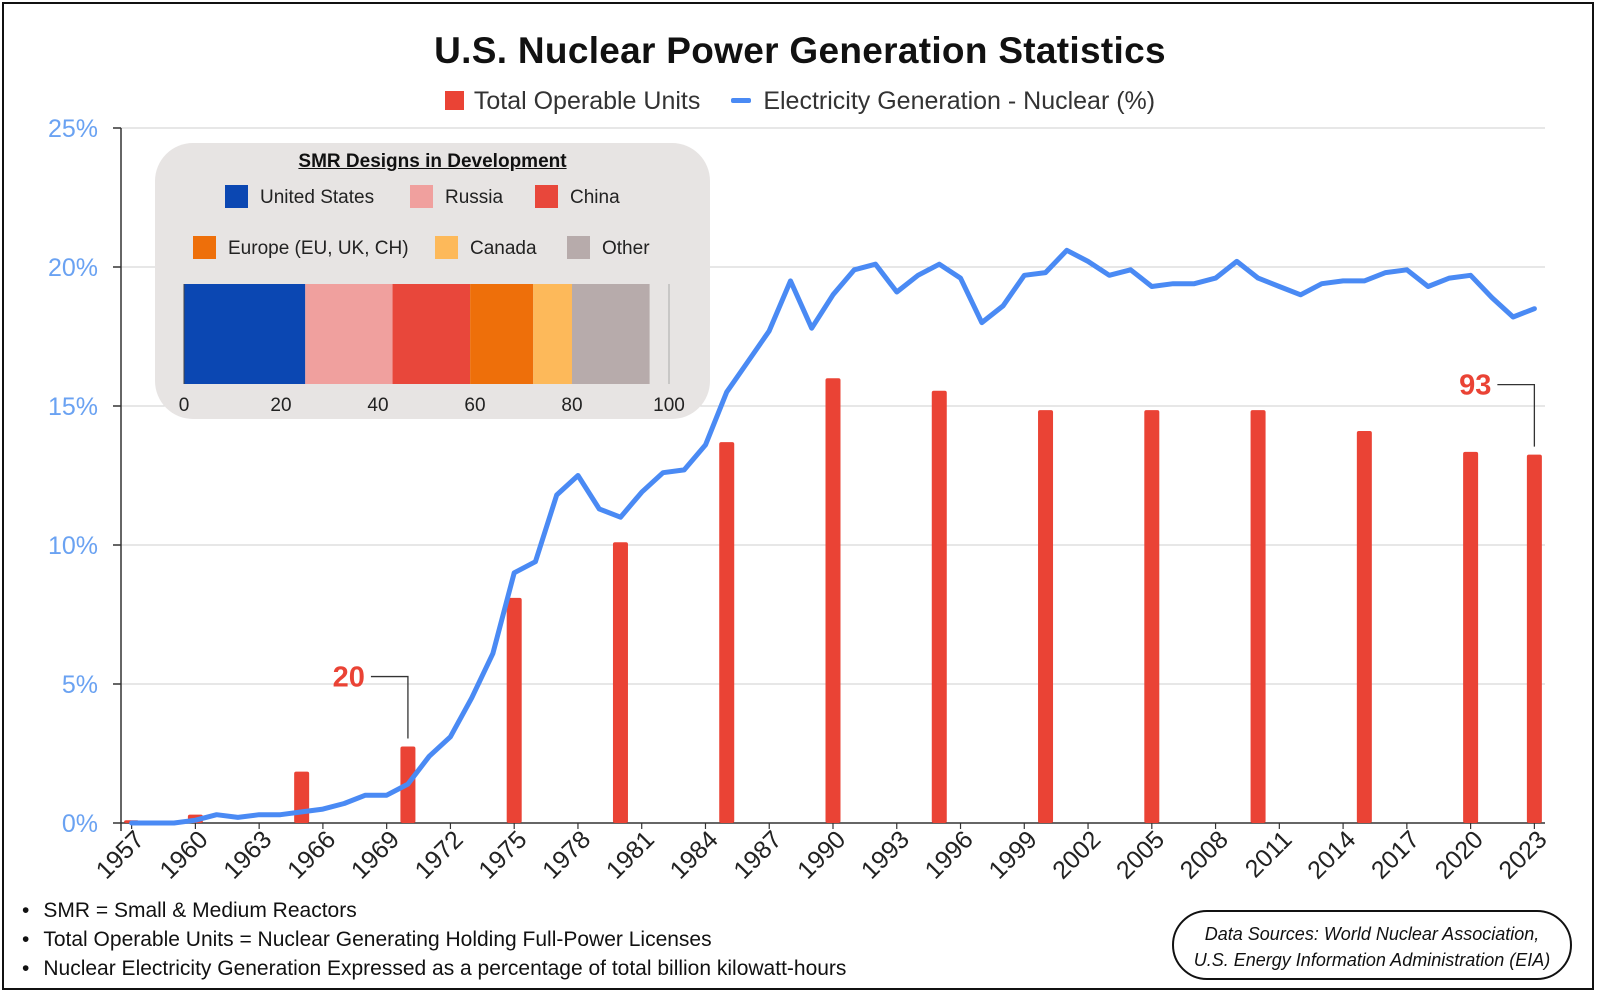 This screenshot has height=995, width=1600. What do you see at coordinates (439, 854) in the screenshot?
I see `x-tick-label: 1972` at bounding box center [439, 854].